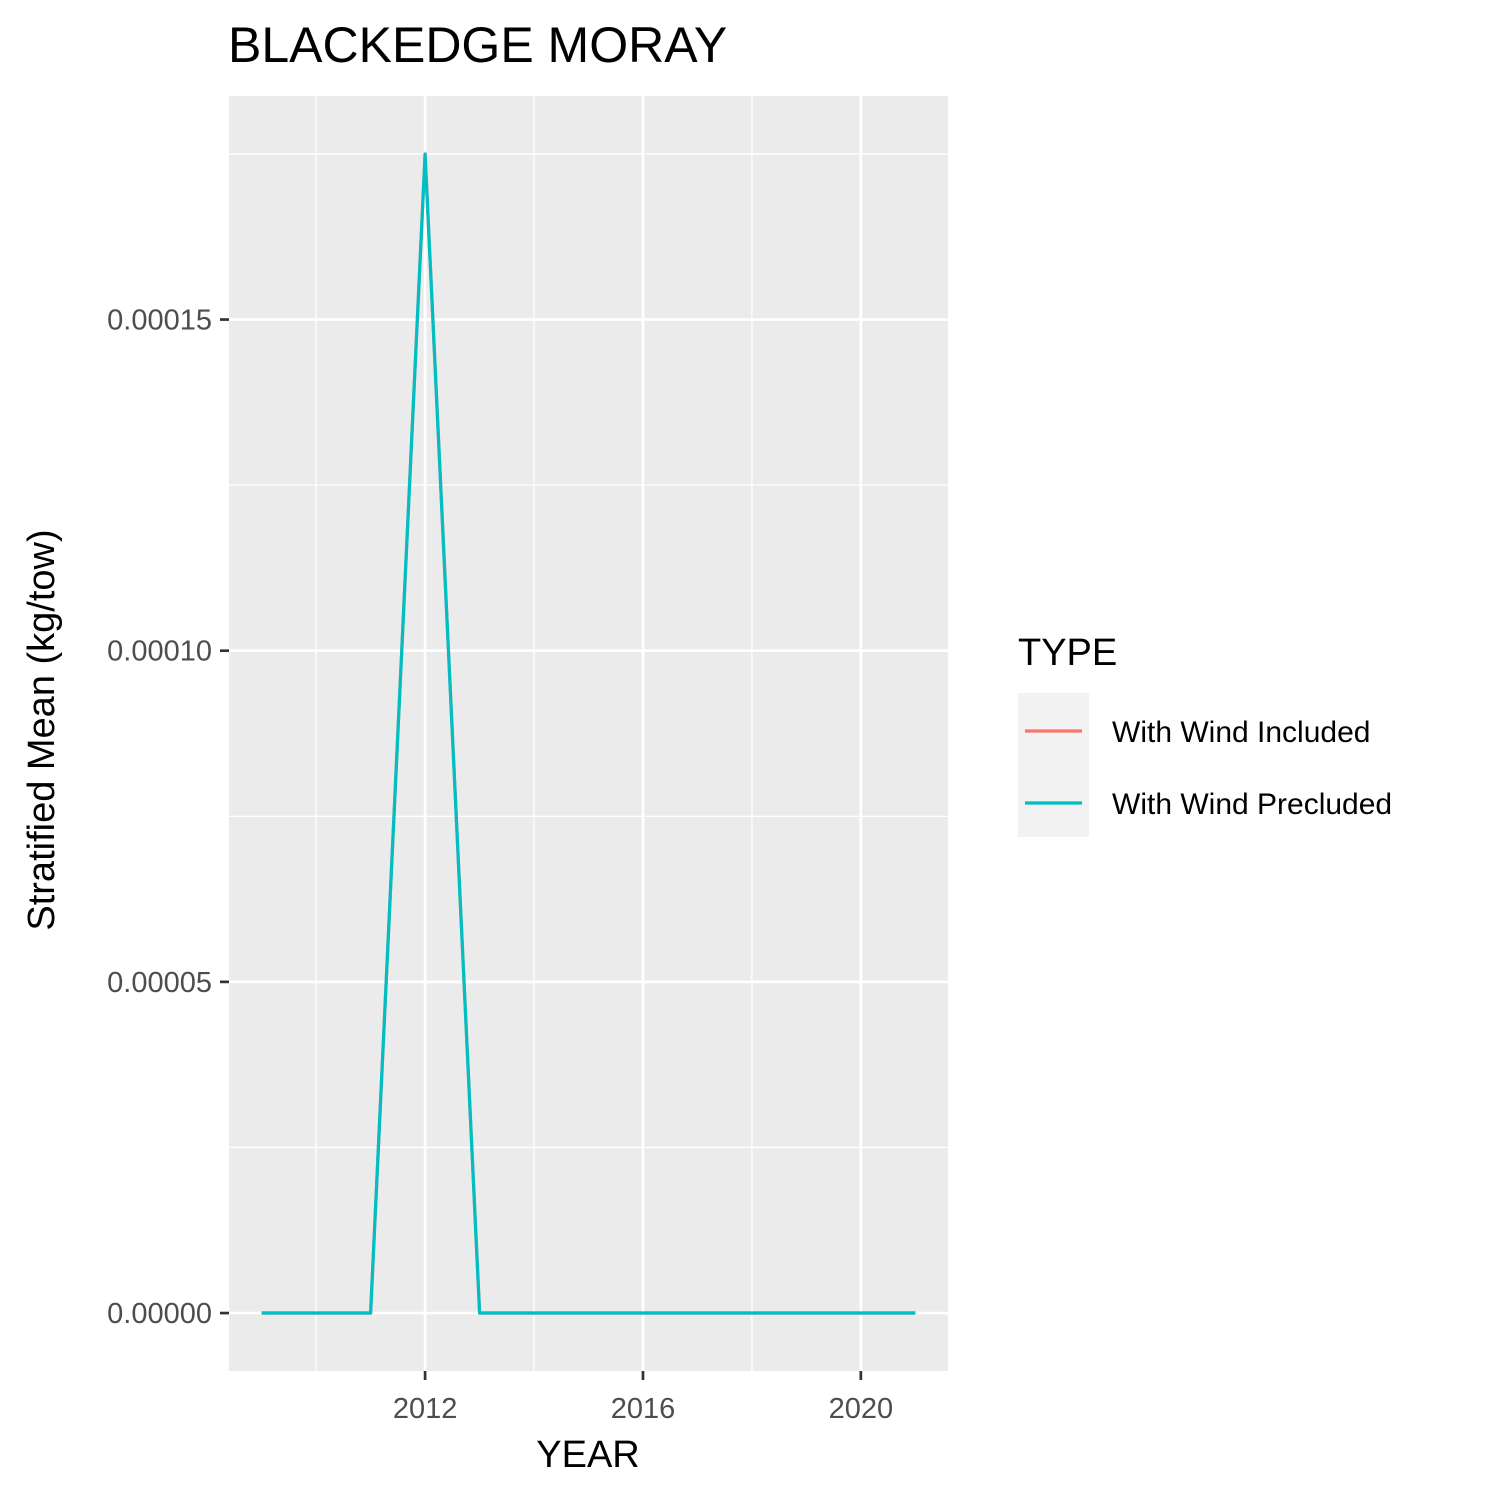 The width and height of the screenshot is (1500, 1500). What do you see at coordinates (587, 1455) in the screenshot?
I see `x-axis-title: YEAR` at bounding box center [587, 1455].